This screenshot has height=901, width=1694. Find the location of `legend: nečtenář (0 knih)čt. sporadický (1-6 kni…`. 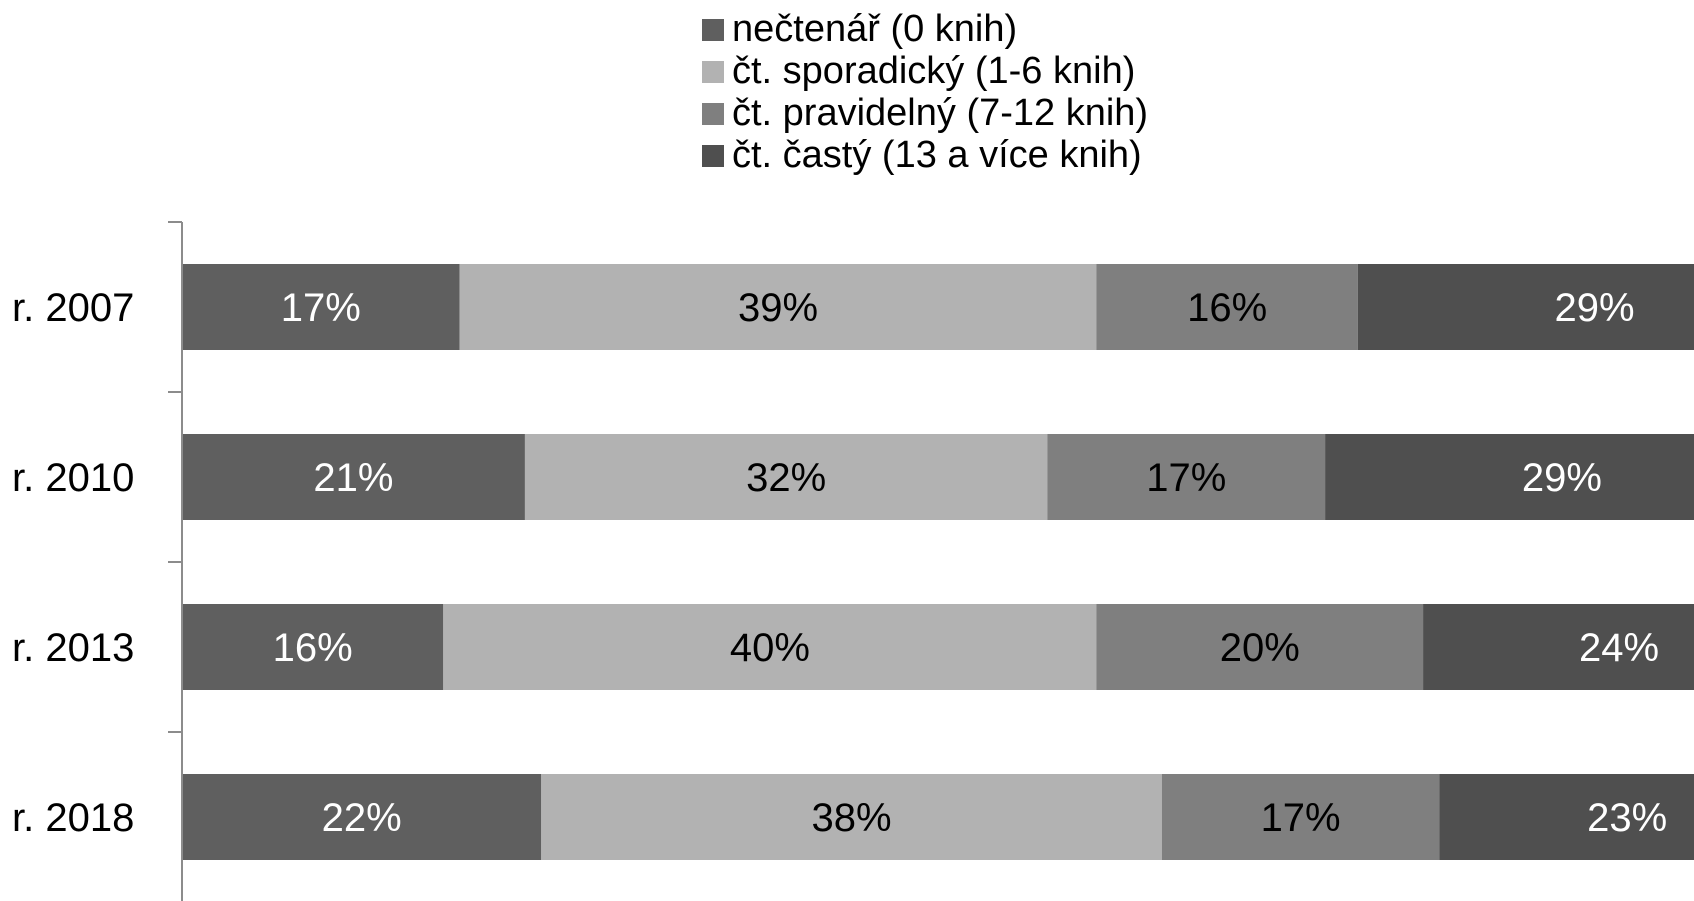

legend: nečtenář (0 knih)čt. sporadický (1-6 kni… is located at coordinates (925, 92).